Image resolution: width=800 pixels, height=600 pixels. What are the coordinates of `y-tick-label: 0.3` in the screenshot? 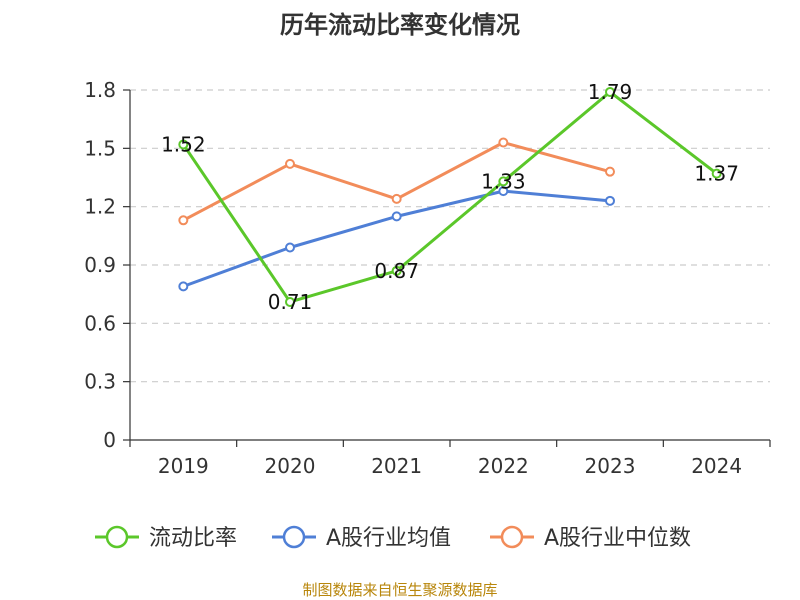 It's located at (100, 382).